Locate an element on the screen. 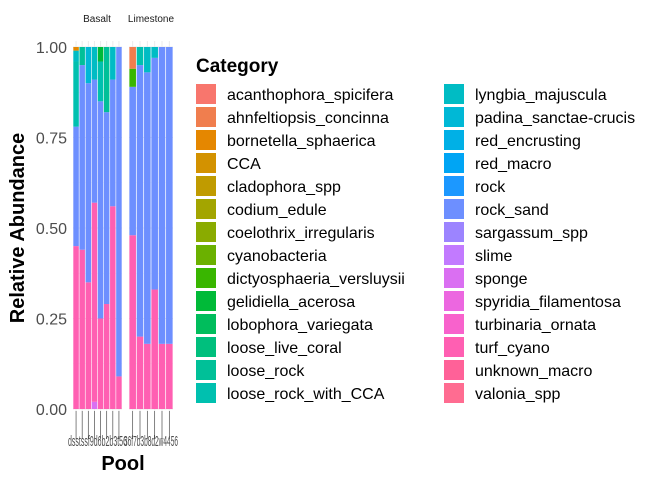 Image resolution: width=672 pixels, height=480 pixels. legend-label: turf_cyano is located at coordinates (512, 348).